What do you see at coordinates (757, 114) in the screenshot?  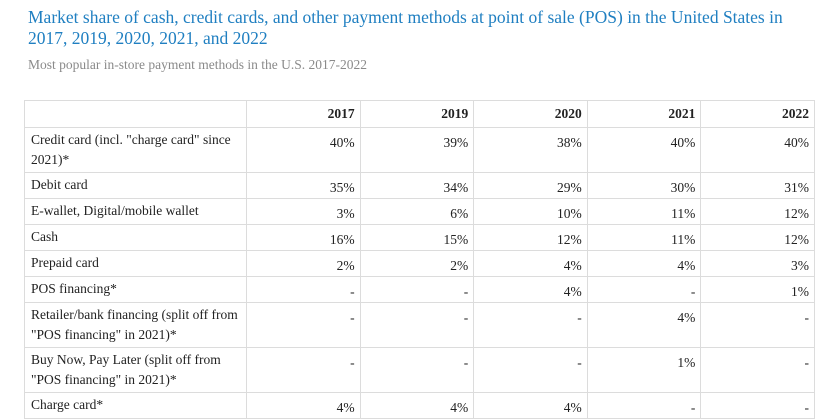 I see `header-cell: 2022` at bounding box center [757, 114].